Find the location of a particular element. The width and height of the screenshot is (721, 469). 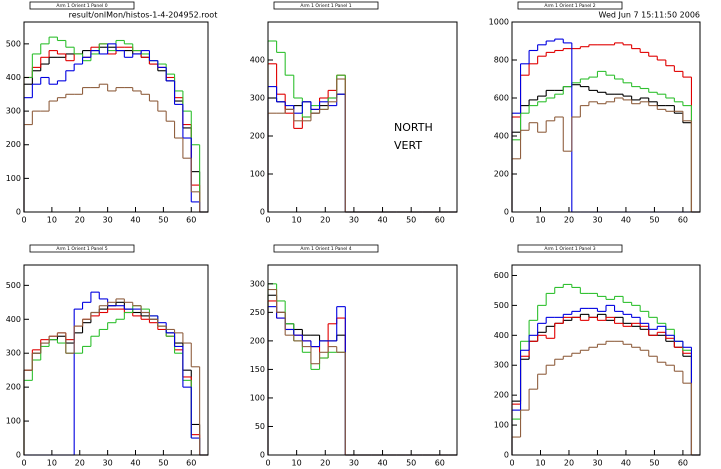

panel-title: Arm 1 Orient 1 Panel 4 is located at coordinates (325, 249).